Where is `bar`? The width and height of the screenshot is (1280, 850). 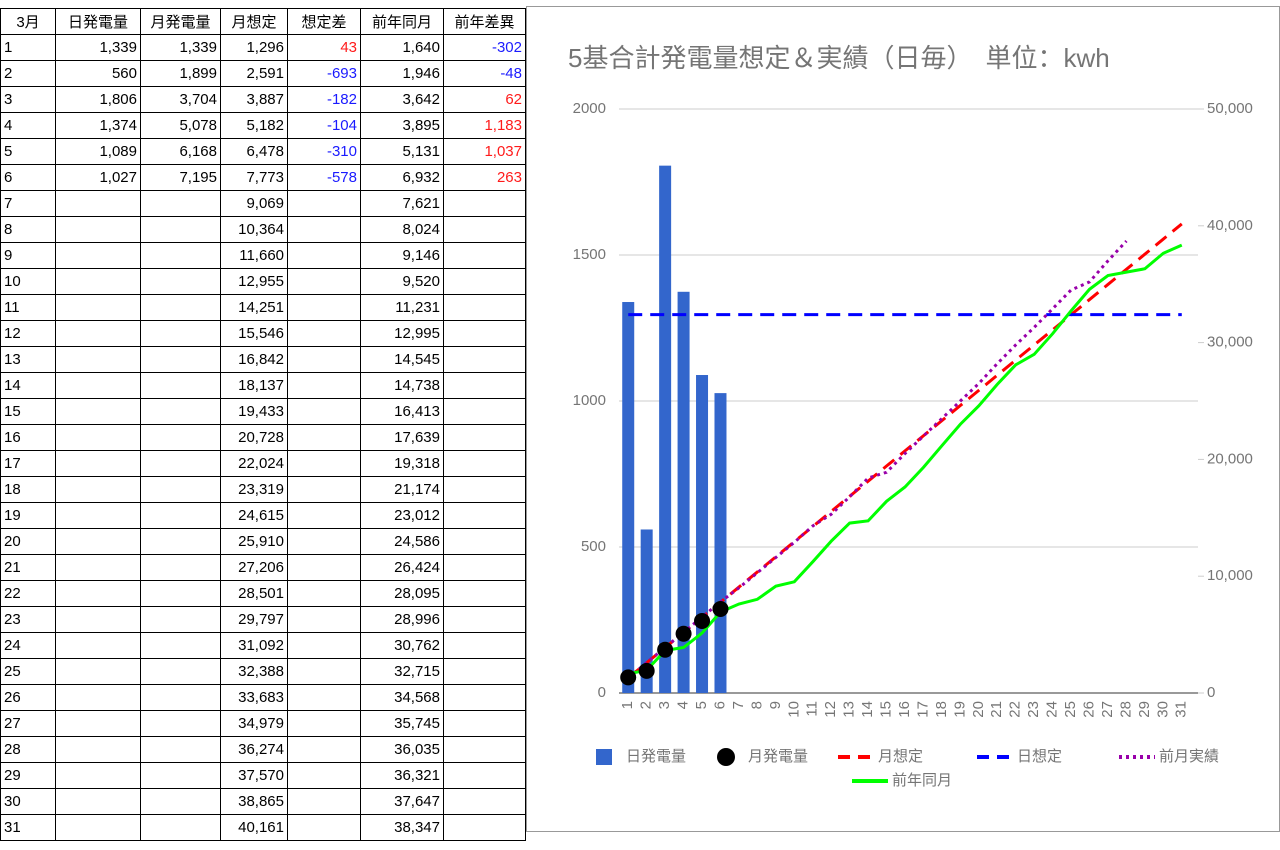 bar is located at coordinates (665, 429).